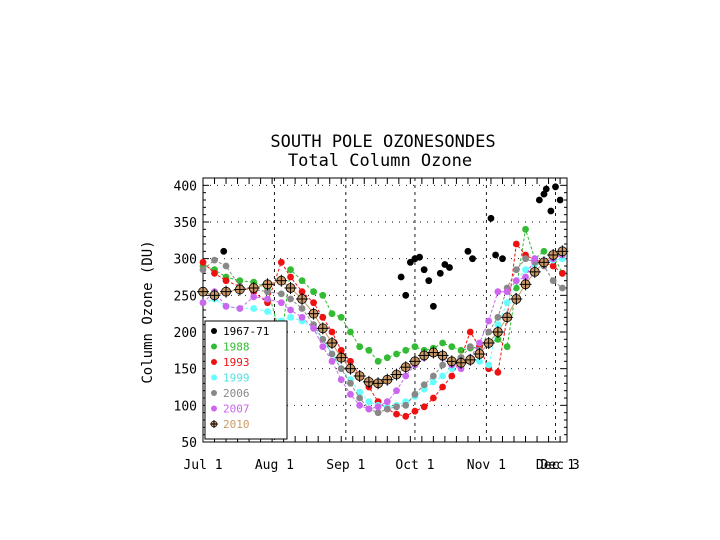 This screenshot has height=540, width=720. I want to click on legend-entry: 2006, so click(230, 393).